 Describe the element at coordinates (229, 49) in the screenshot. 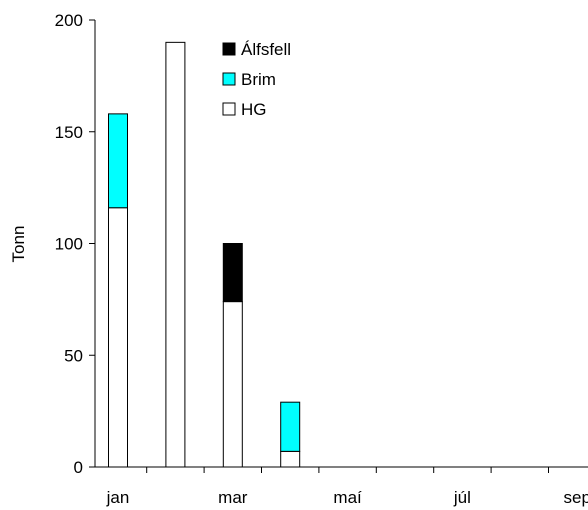

I see `legend-swatch-álfsfell` at that location.